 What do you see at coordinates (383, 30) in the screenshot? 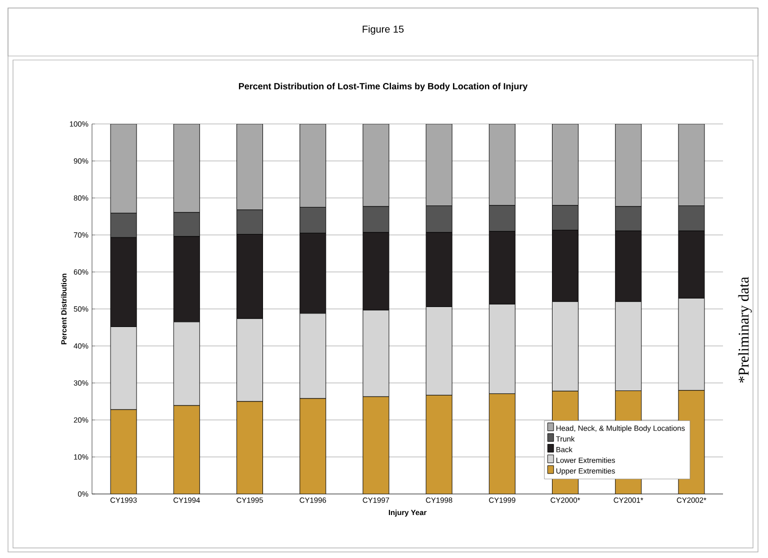
I see `chart-title: Figure 15` at bounding box center [383, 30].